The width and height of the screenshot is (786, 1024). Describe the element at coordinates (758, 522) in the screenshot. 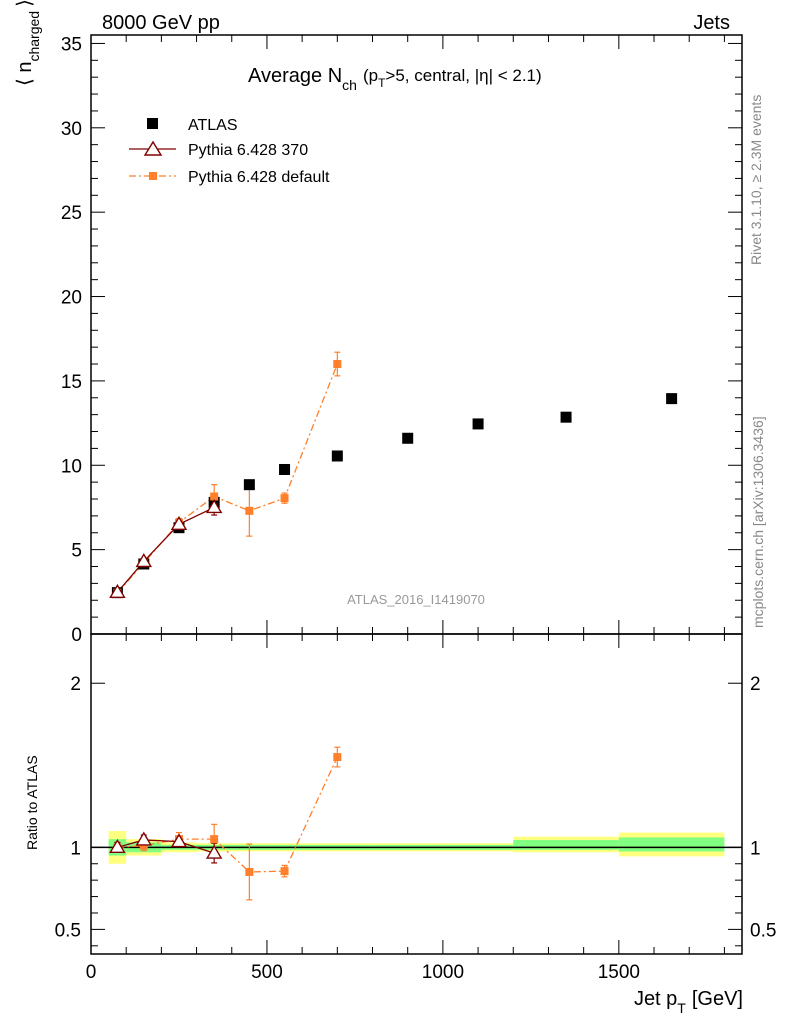

I see `mcplots-text: mcplots.cern.ch [arXiv:1306.3436]` at that location.